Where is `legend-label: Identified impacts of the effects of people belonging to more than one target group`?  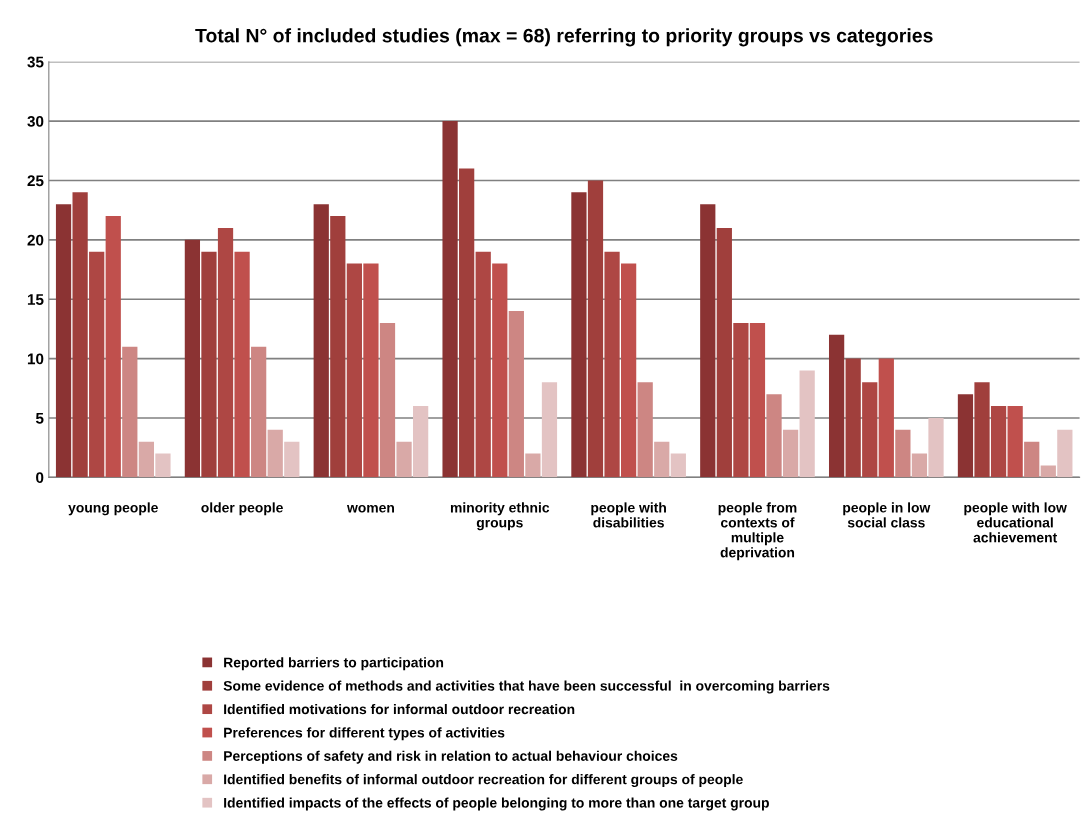 legend-label: Identified impacts of the effects of people belonging to more than one target group is located at coordinates (496, 804).